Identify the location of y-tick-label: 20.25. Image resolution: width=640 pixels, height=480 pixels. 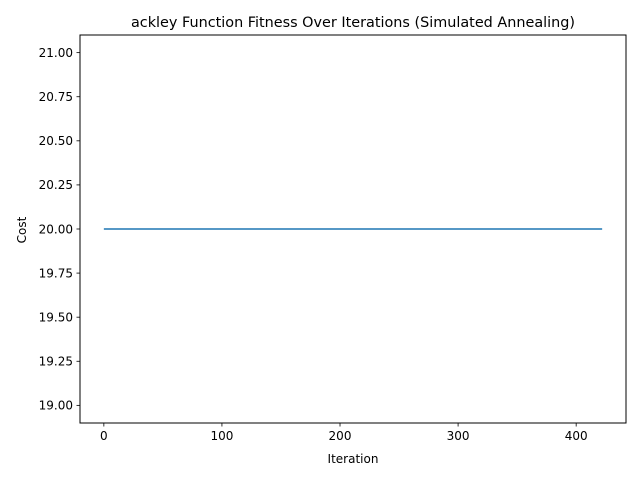
(56, 185).